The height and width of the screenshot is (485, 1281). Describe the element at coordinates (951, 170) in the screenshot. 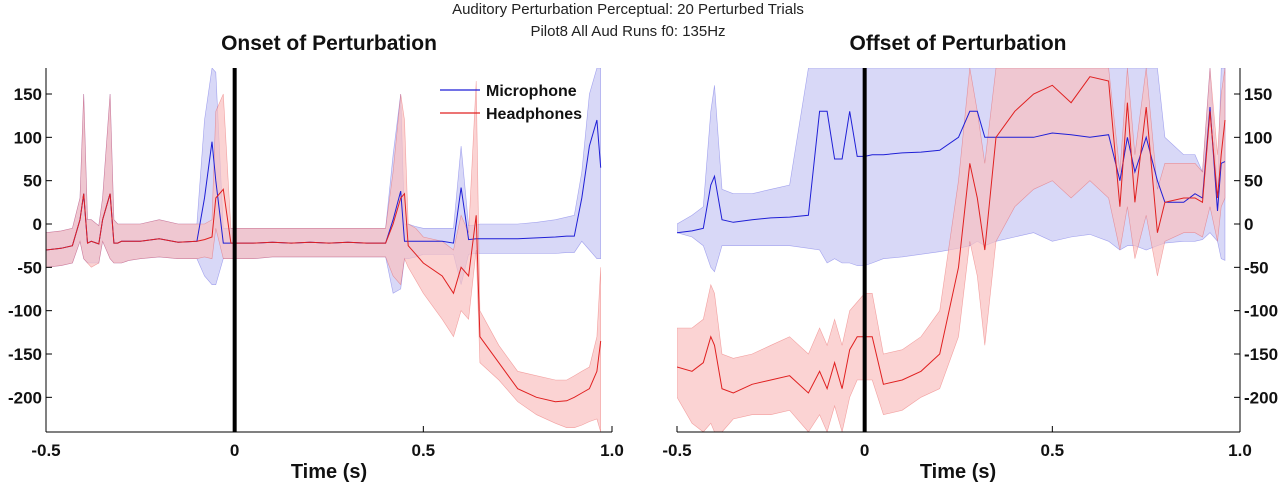

I see `offset-microphone-line` at that location.